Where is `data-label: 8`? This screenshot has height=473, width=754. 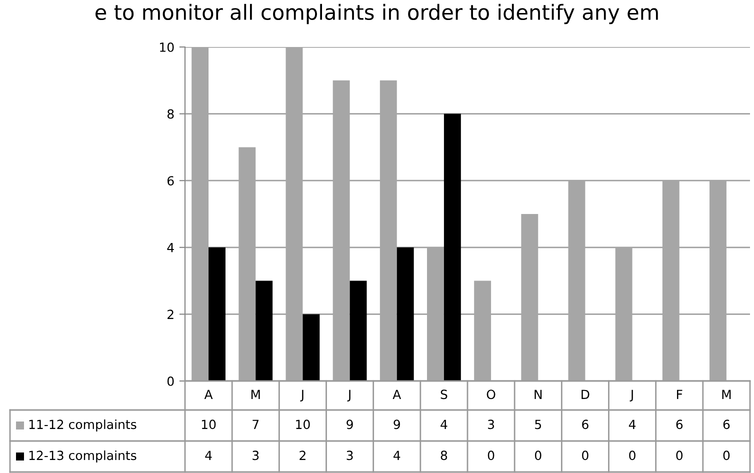 data-label: 8 is located at coordinates (444, 455).